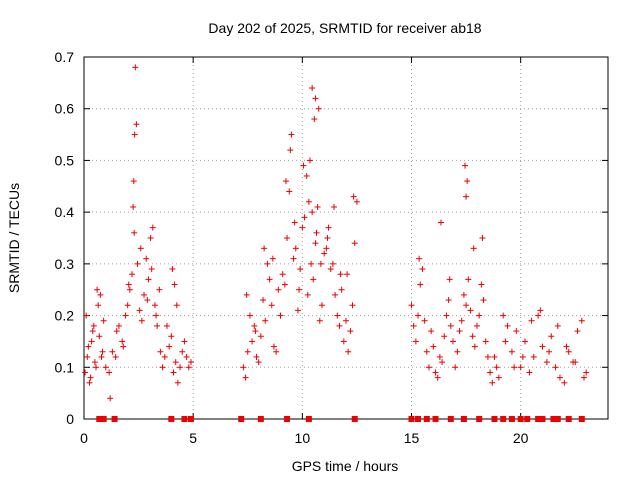 The height and width of the screenshot is (480, 640). What do you see at coordinates (65, 160) in the screenshot?
I see `y-tick-label: 0.5` at bounding box center [65, 160].